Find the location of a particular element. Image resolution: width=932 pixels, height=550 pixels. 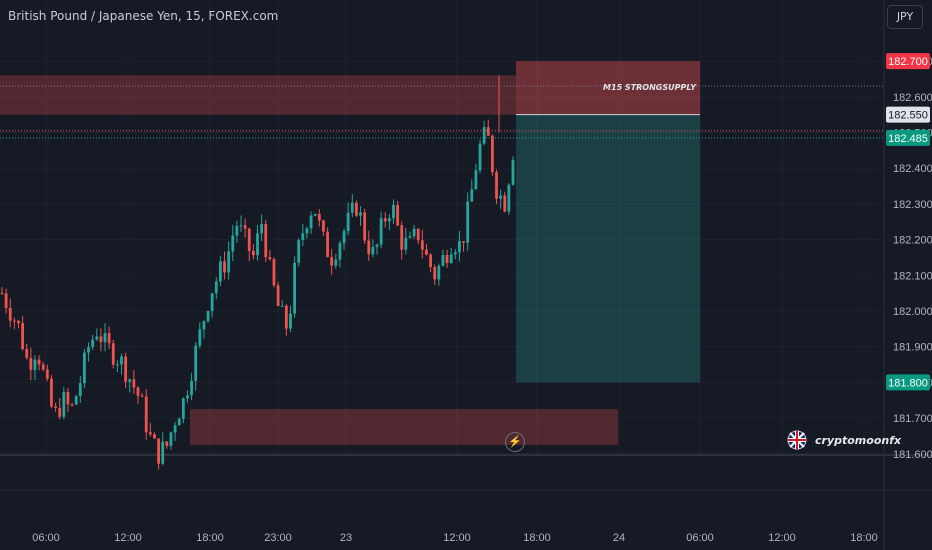

price-tag is located at coordinates (908, 382).